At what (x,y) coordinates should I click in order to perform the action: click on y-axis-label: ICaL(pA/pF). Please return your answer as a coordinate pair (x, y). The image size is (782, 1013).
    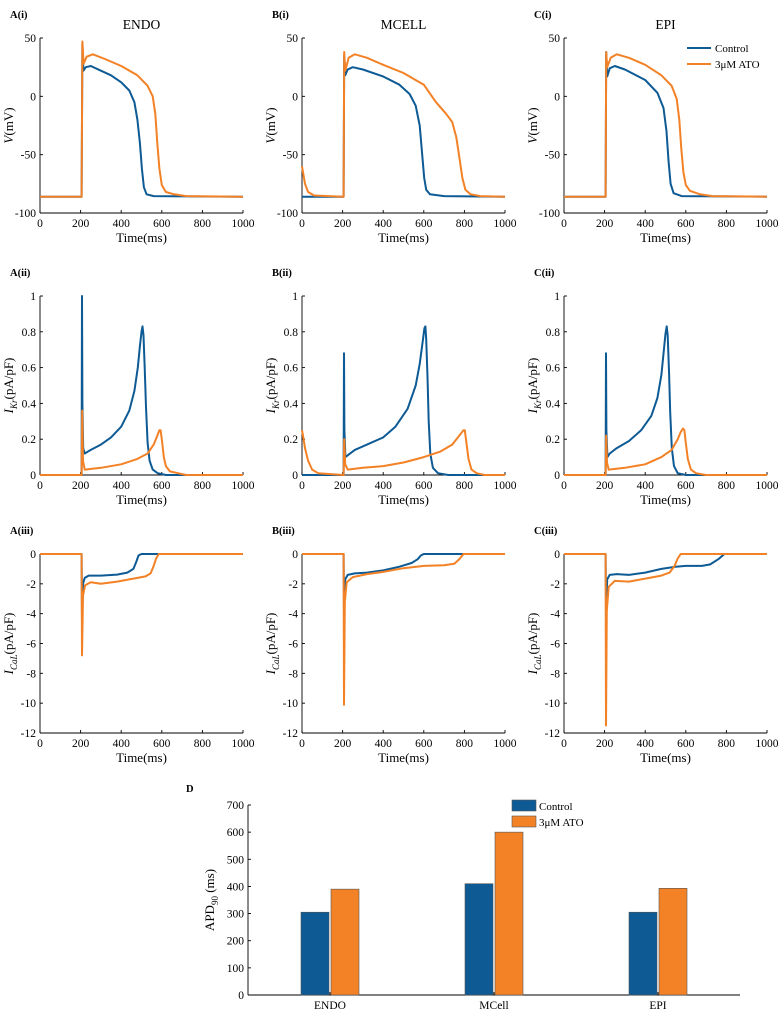
    Looking at the image, I should click on (534, 644).